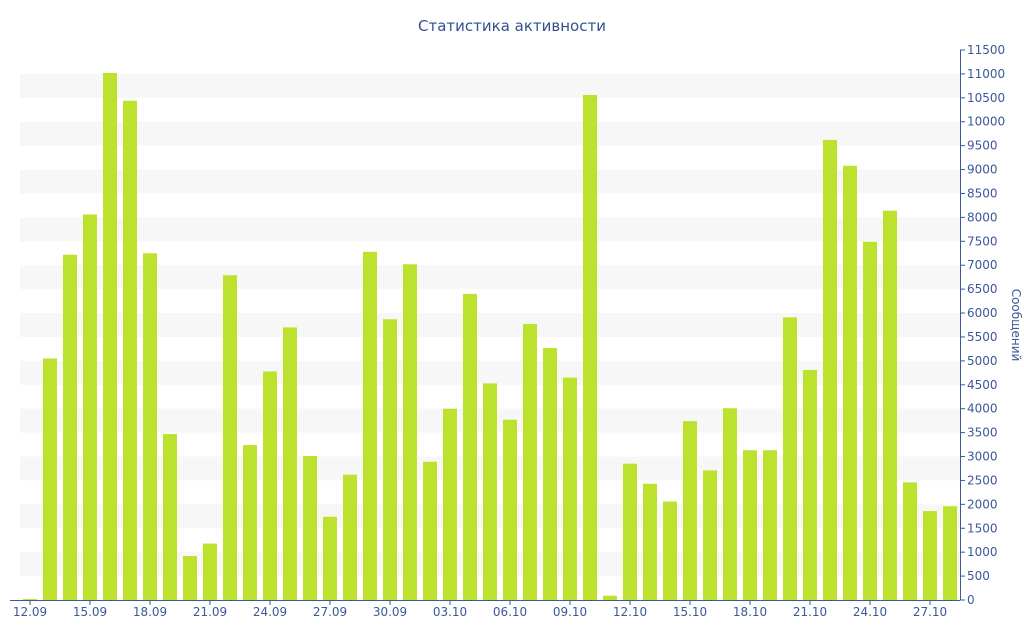 This screenshot has height=644, width=1024. I want to click on y-tick-label: 2000, so click(982, 504).